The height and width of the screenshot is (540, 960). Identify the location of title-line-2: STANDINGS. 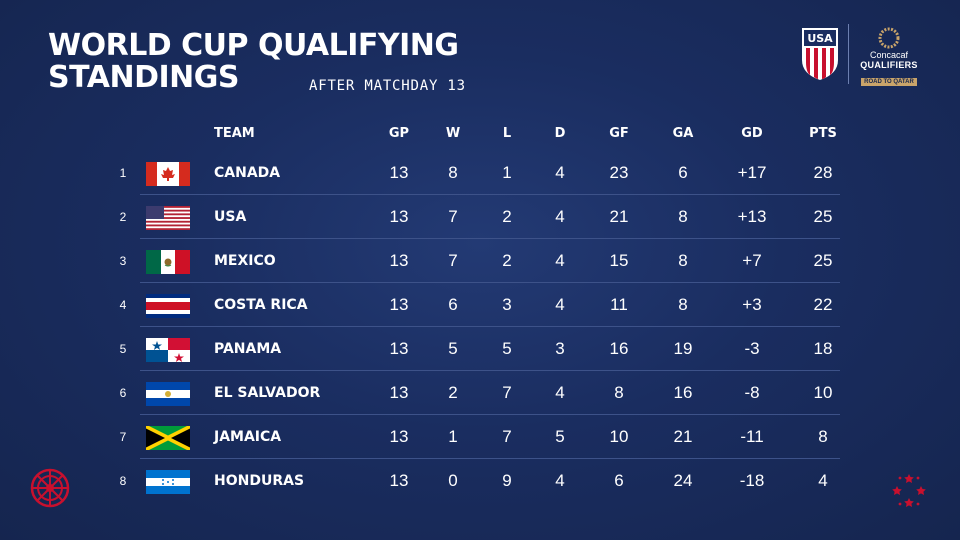
(143, 77).